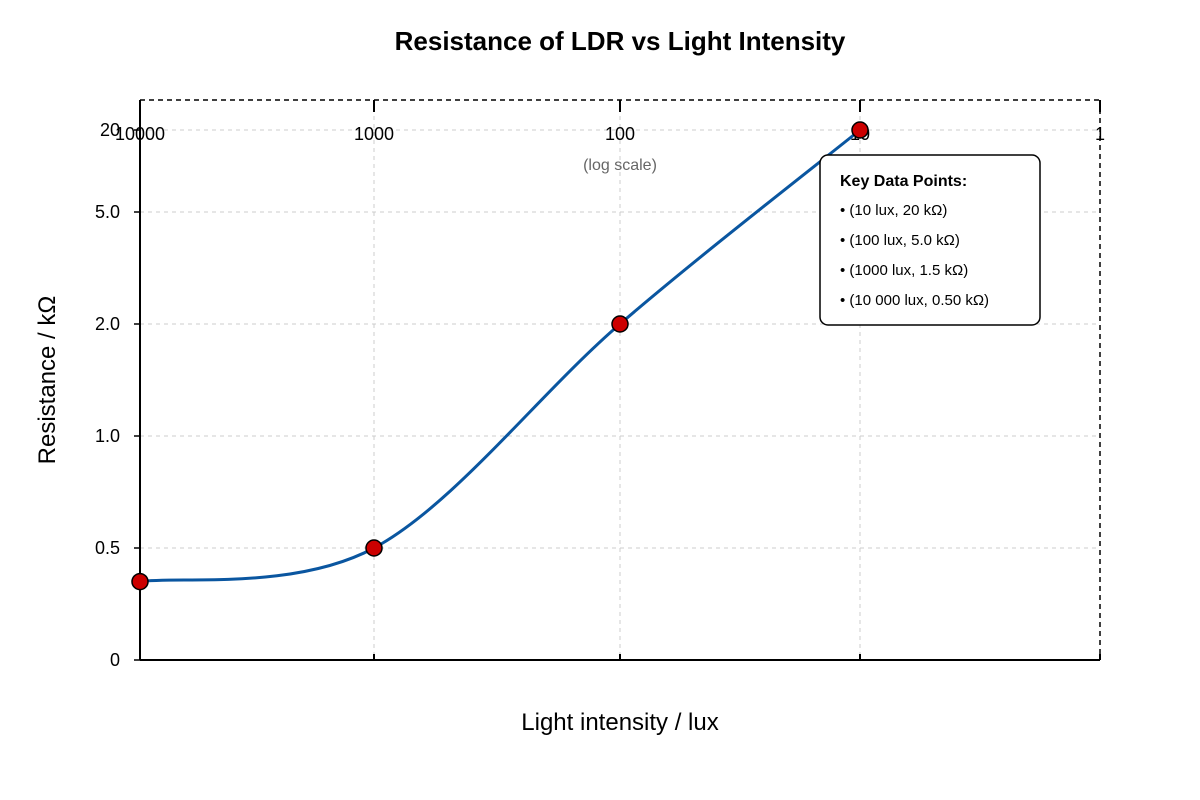 The width and height of the screenshot is (1200, 800). I want to click on x-scale-note: (log scale), so click(620, 165).